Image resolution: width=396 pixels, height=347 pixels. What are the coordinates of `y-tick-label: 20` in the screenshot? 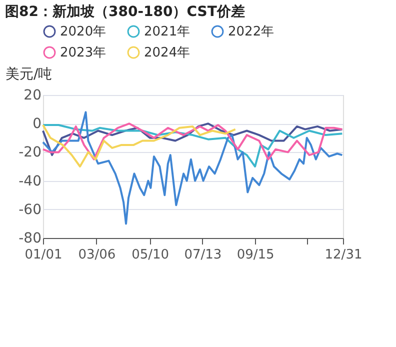 It's located at (33, 96).